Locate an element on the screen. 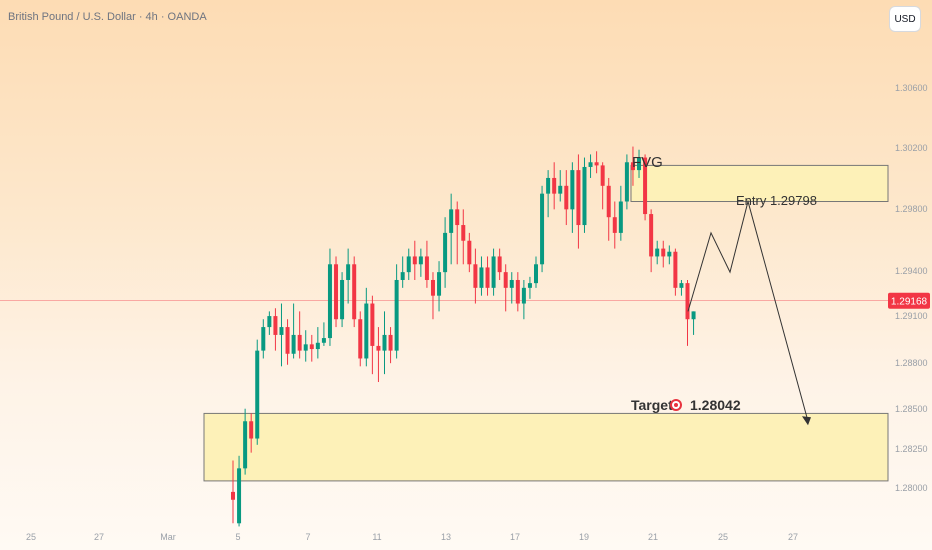 The height and width of the screenshot is (550, 932). x-tick-label: 27 is located at coordinates (793, 537).